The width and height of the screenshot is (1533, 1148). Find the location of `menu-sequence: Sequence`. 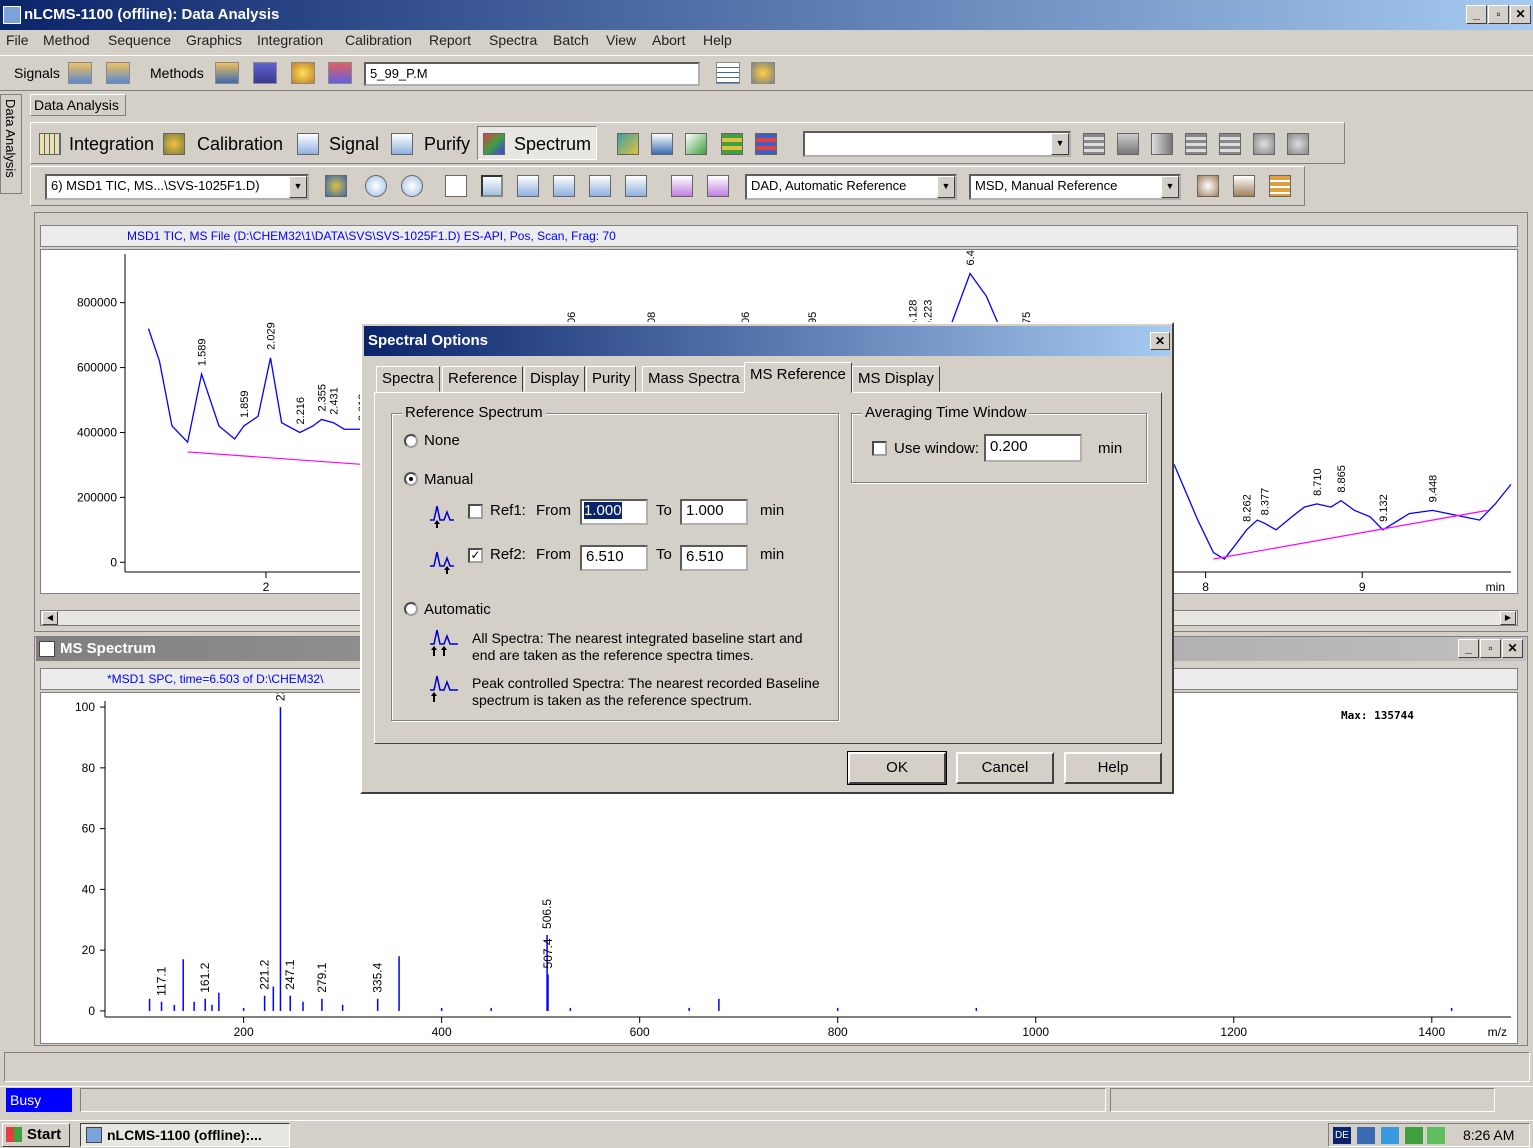

menu-sequence: Sequence is located at coordinates (140, 40).